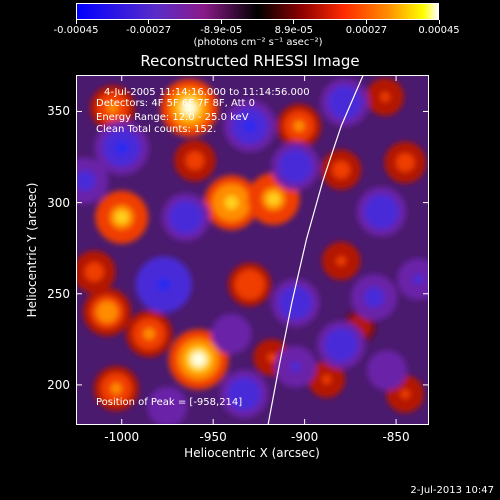 This screenshot has height=500, width=500. Describe the element at coordinates (156, 129) in the screenshot. I see `clean-counts-label: Clean Total counts: 152.` at that location.